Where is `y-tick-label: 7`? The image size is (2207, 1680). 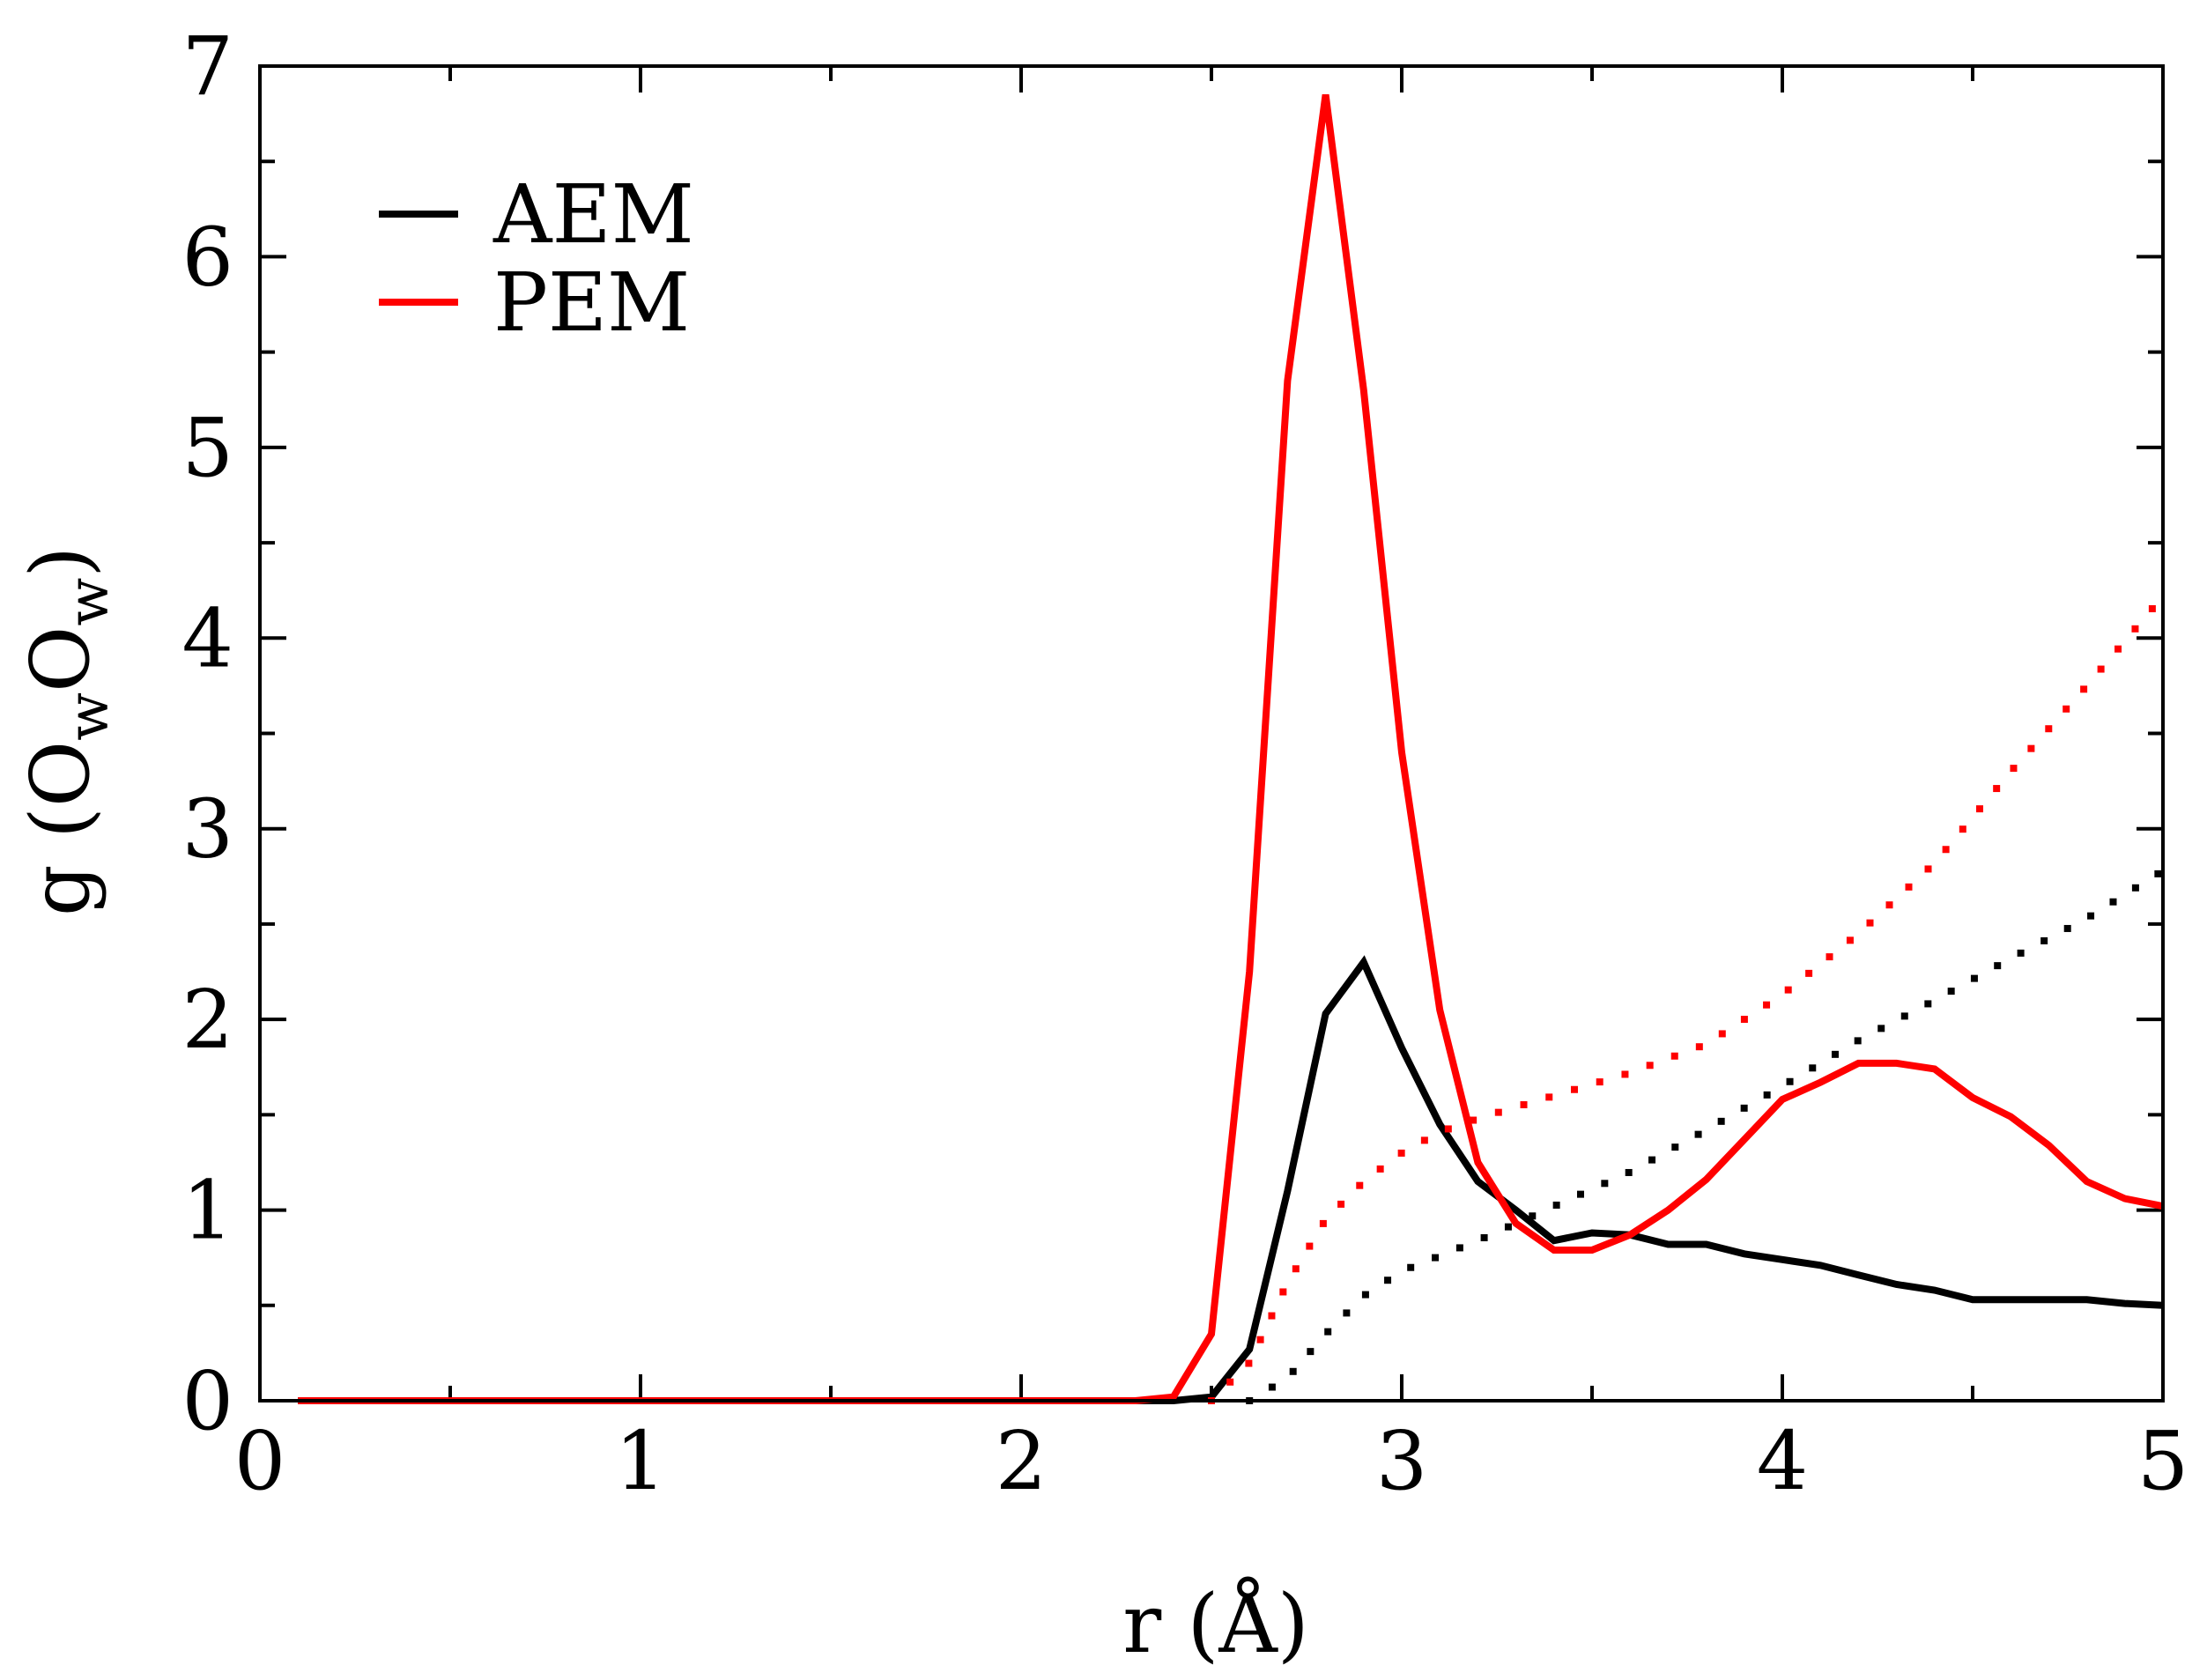 y-tick-label: 7 is located at coordinates (207, 66).